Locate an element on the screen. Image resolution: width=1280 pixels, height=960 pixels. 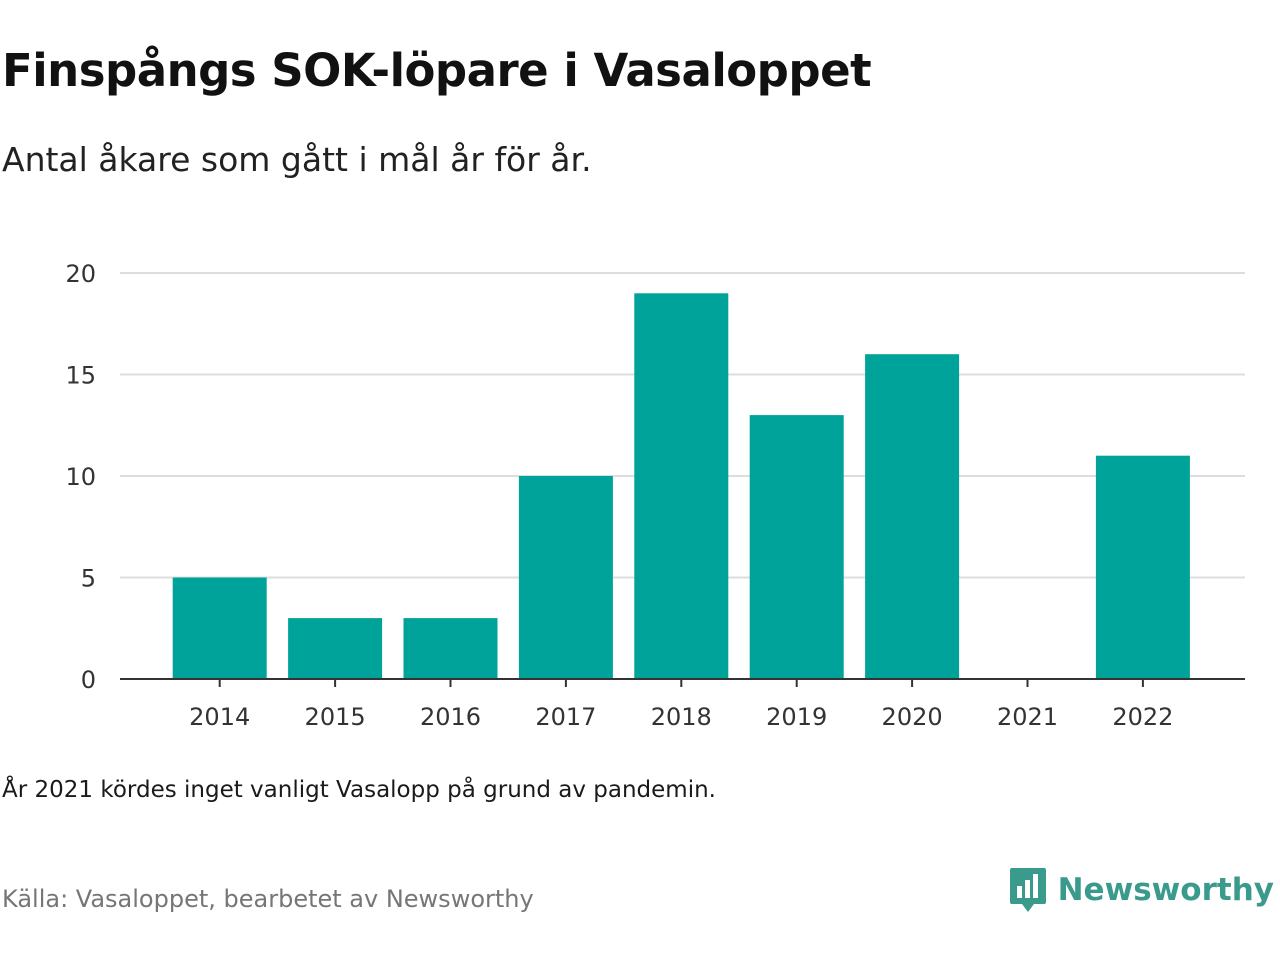
y-tick-label: 10 is located at coordinates (80, 477).